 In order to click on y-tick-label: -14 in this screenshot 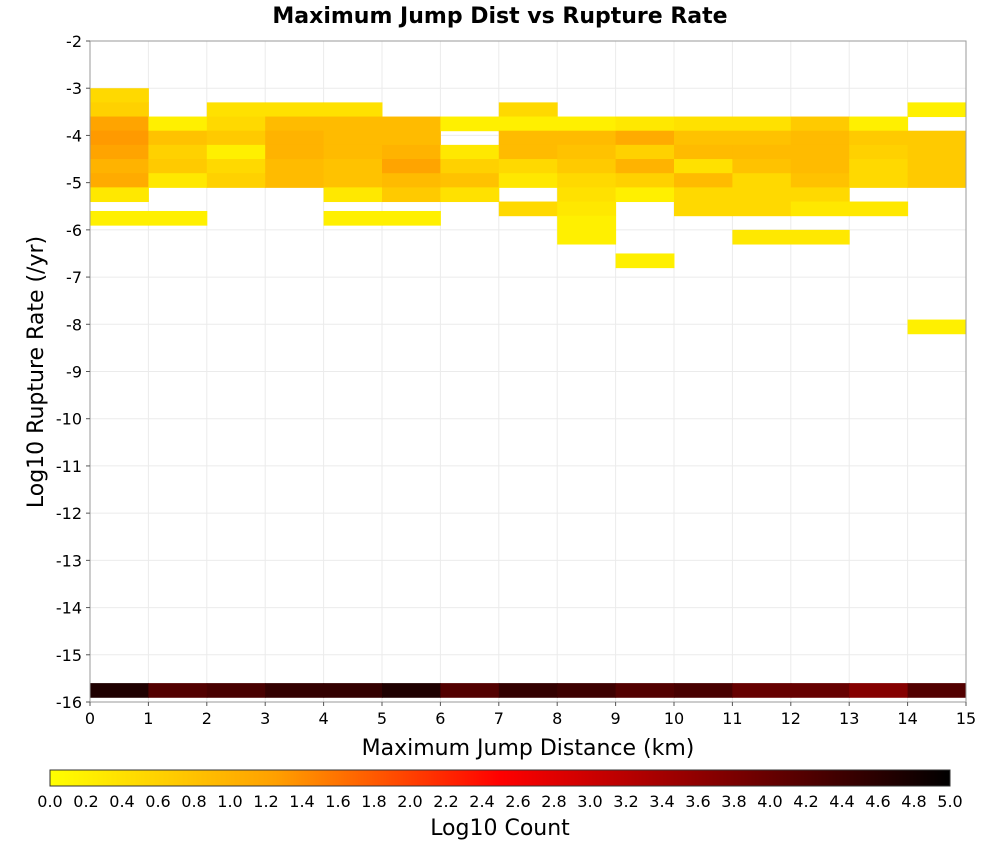, I will do `click(69, 608)`.